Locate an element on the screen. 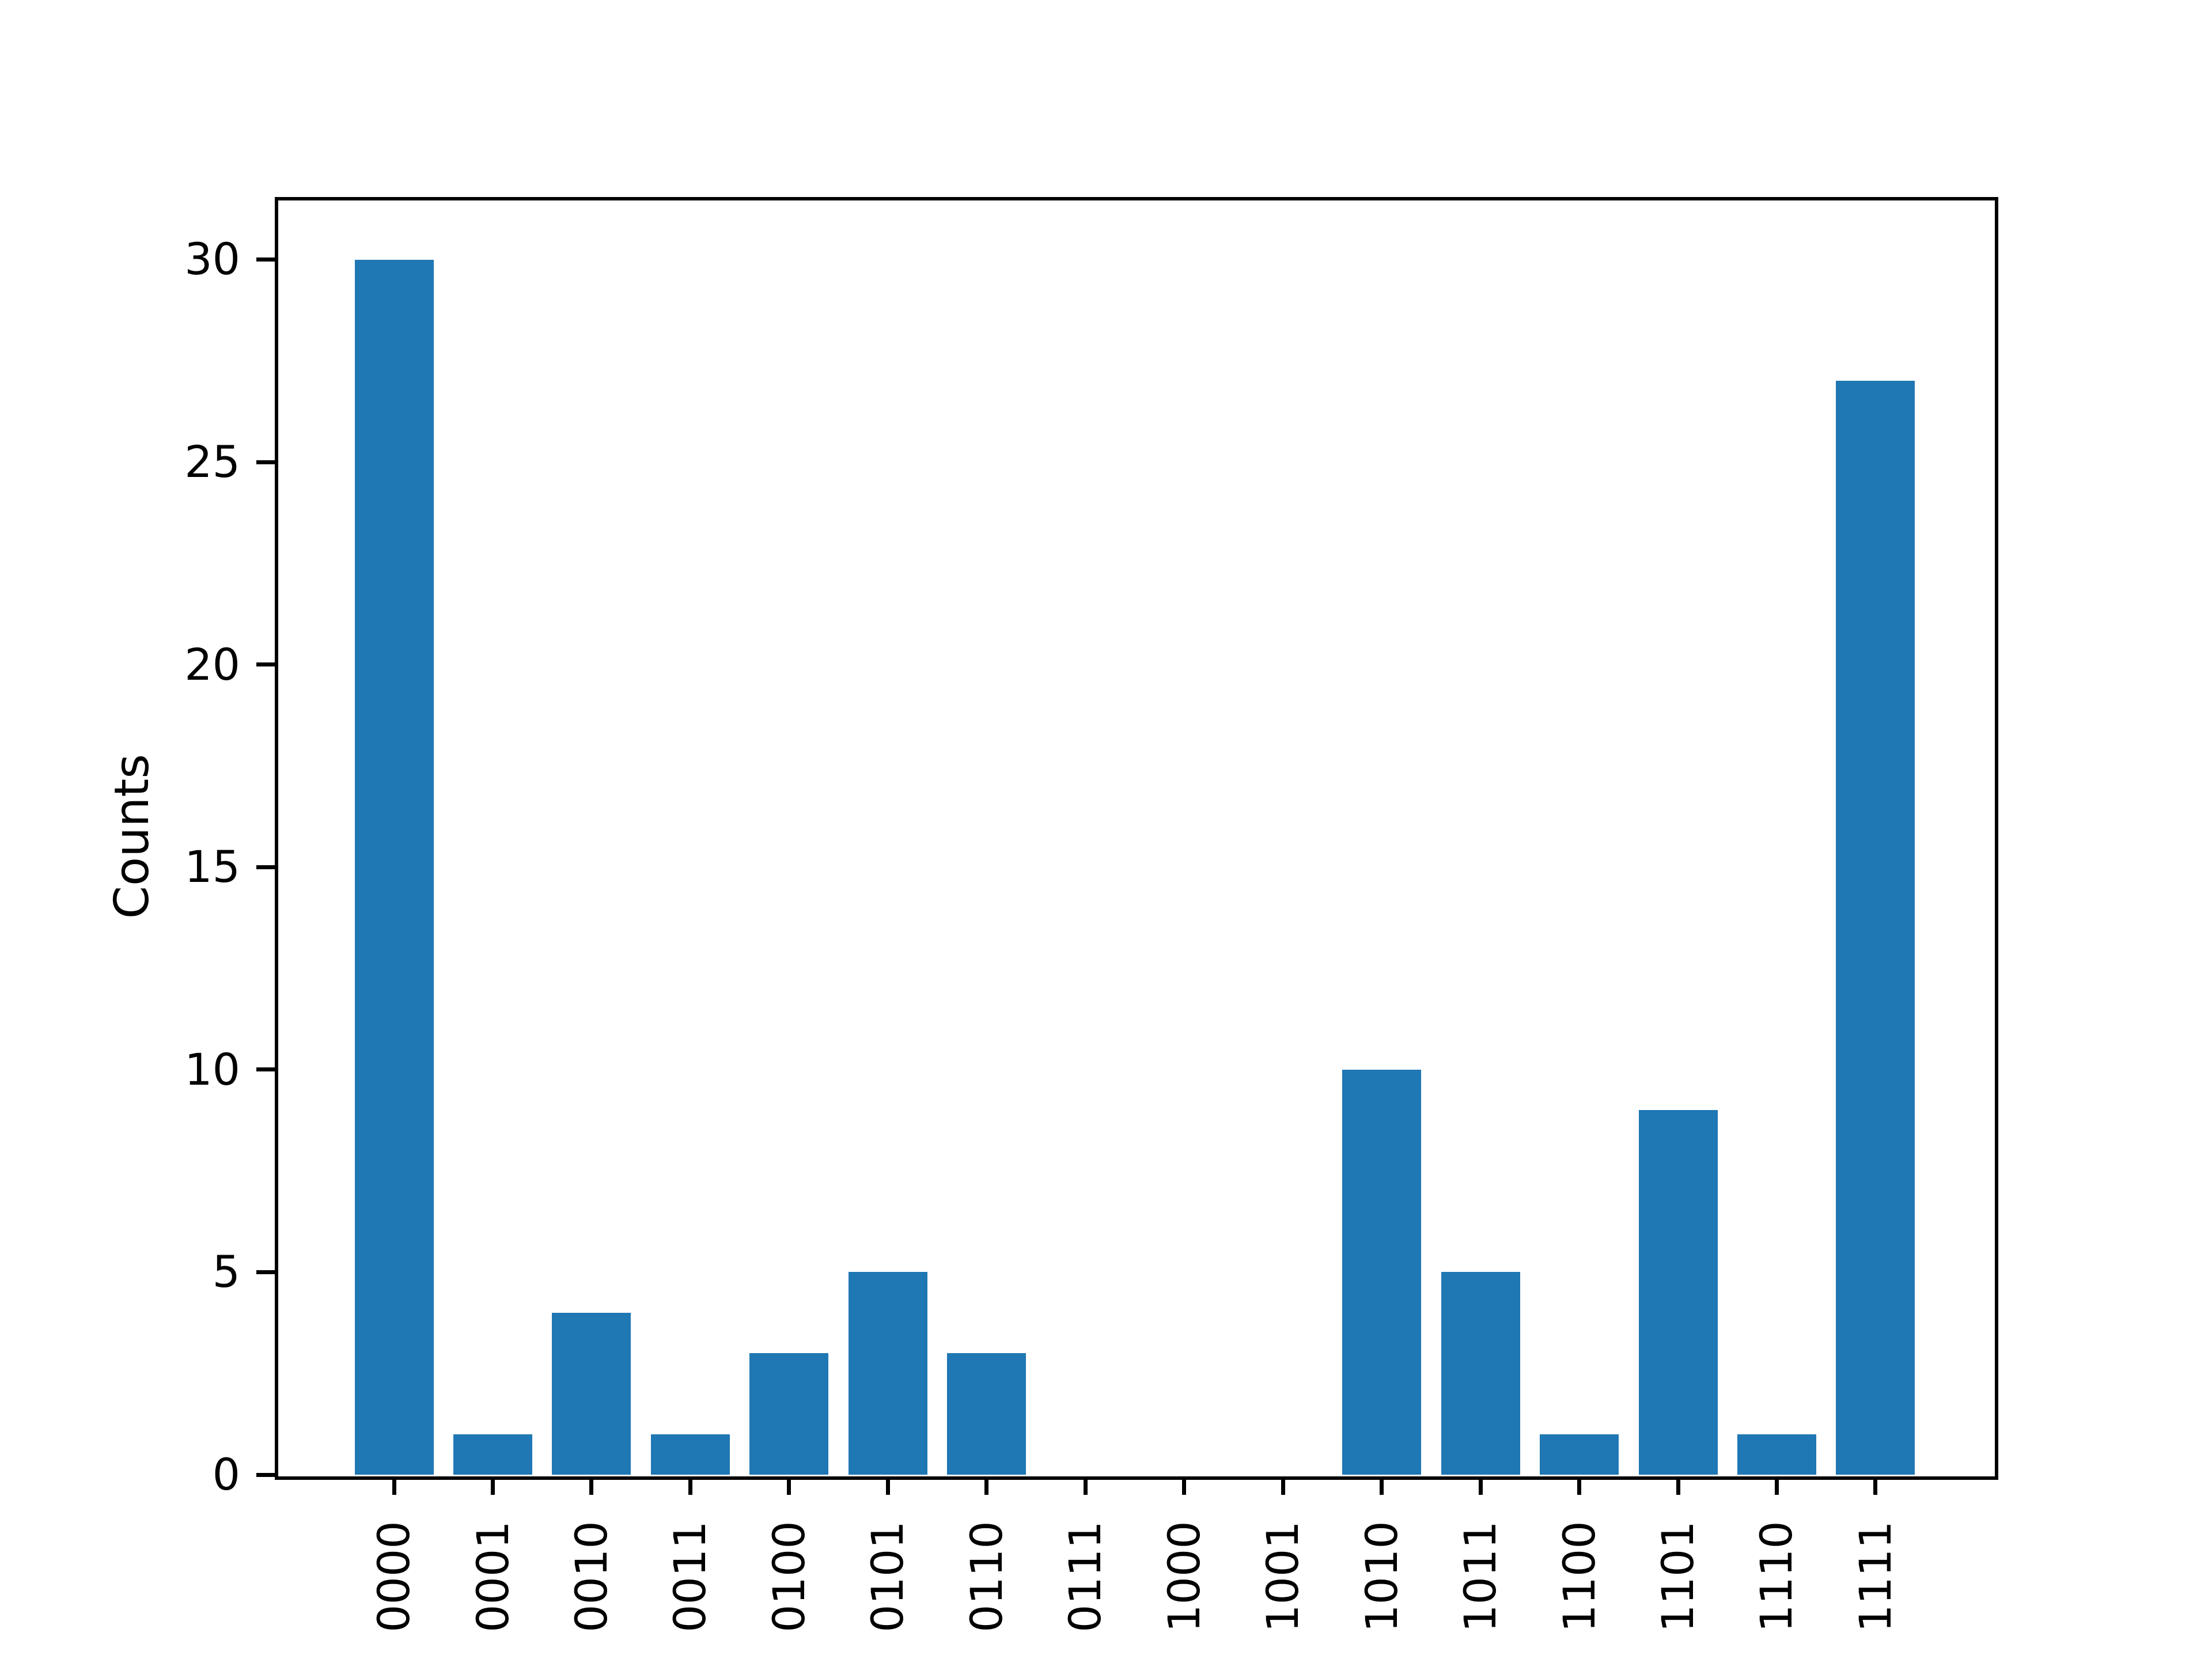 The height and width of the screenshot is (1659, 2212). x-tick-label-0001: 0001 is located at coordinates (492, 1577).